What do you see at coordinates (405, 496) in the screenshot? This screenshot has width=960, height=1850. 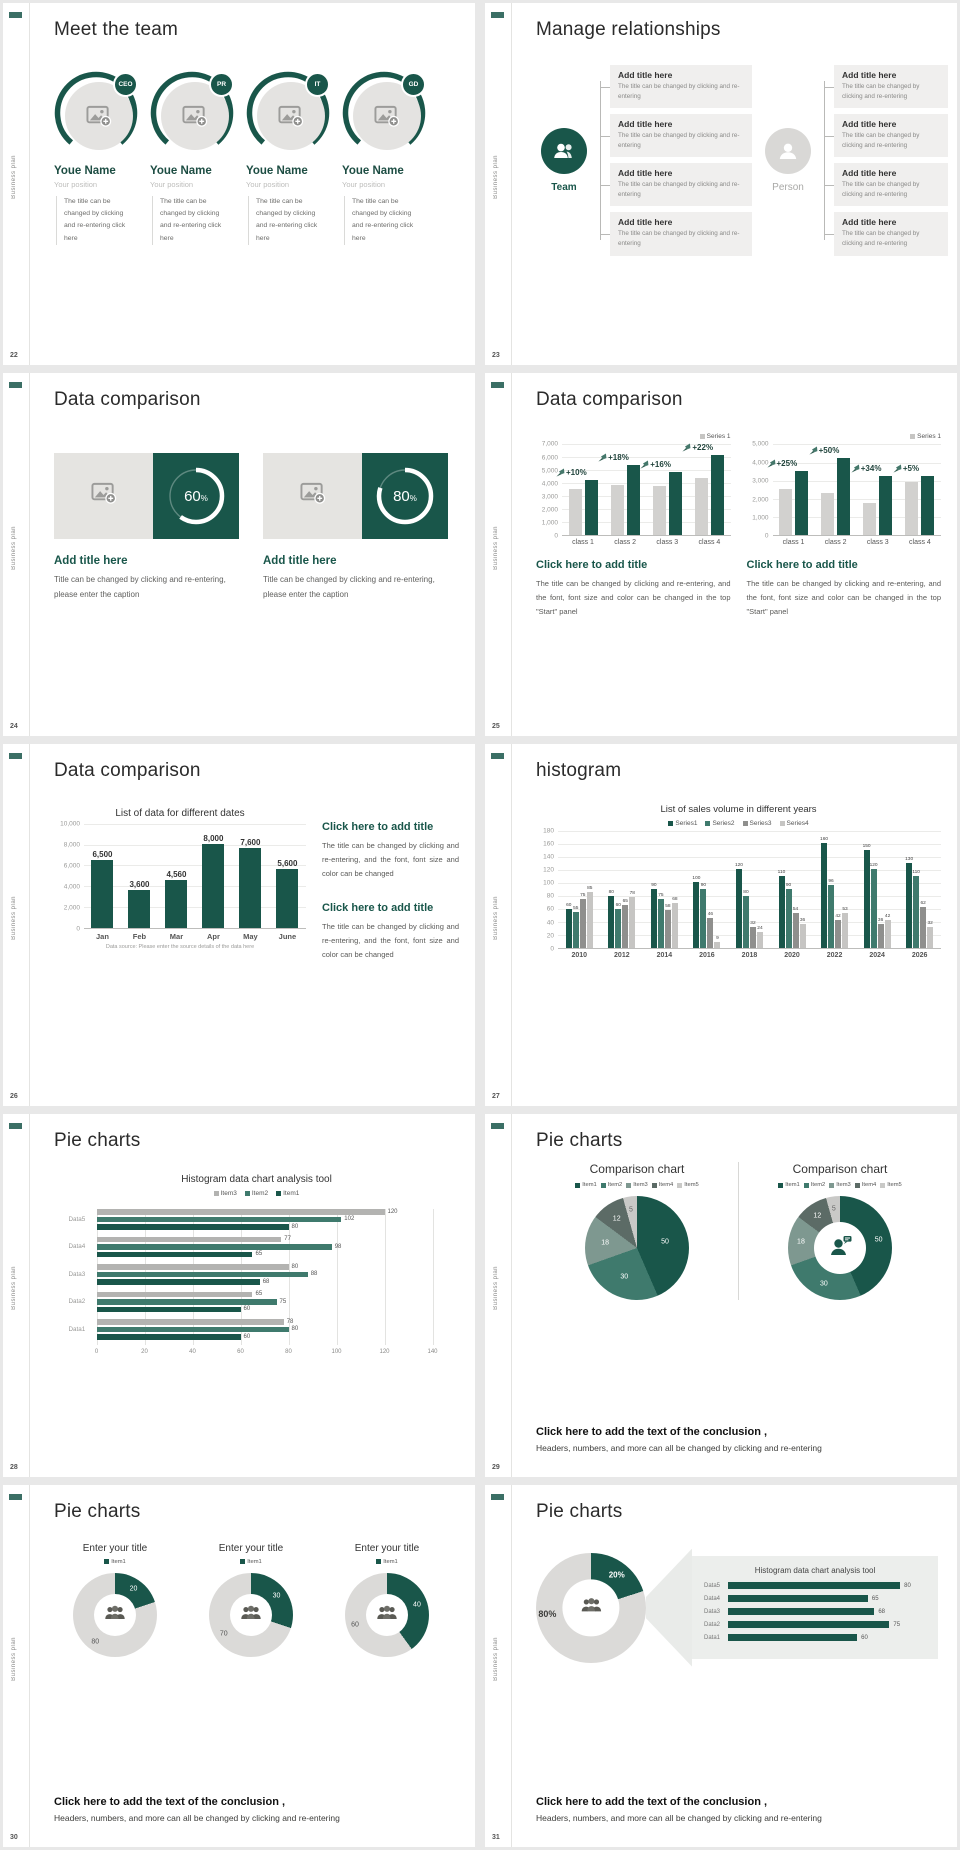 I see `progress-ring-80: 80%` at bounding box center [405, 496].